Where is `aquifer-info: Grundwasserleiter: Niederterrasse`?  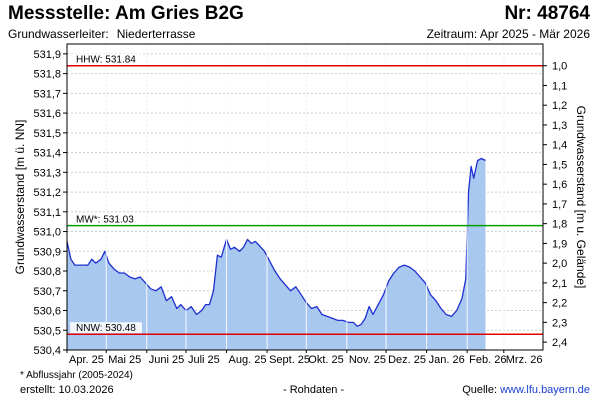 aquifer-info: Grundwasserleiter: Niederterrasse is located at coordinates (101, 34).